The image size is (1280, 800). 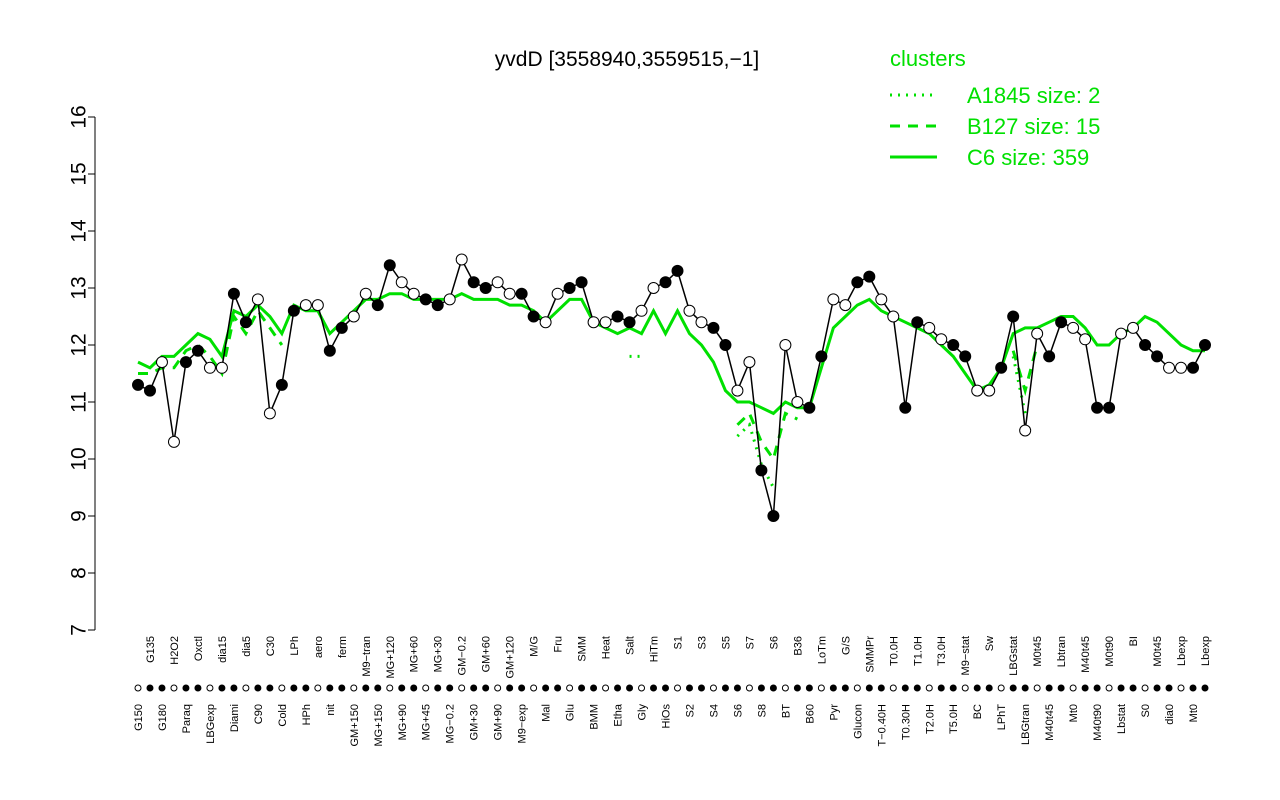 I want to click on x-tick-label: nit, so click(x=331, y=710).